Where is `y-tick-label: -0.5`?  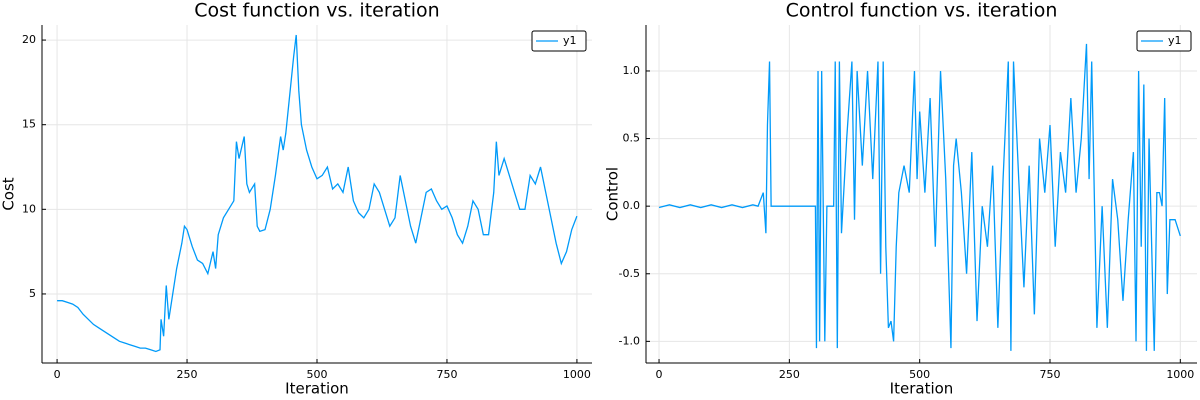 y-tick-label: -0.5 is located at coordinates (629, 273).